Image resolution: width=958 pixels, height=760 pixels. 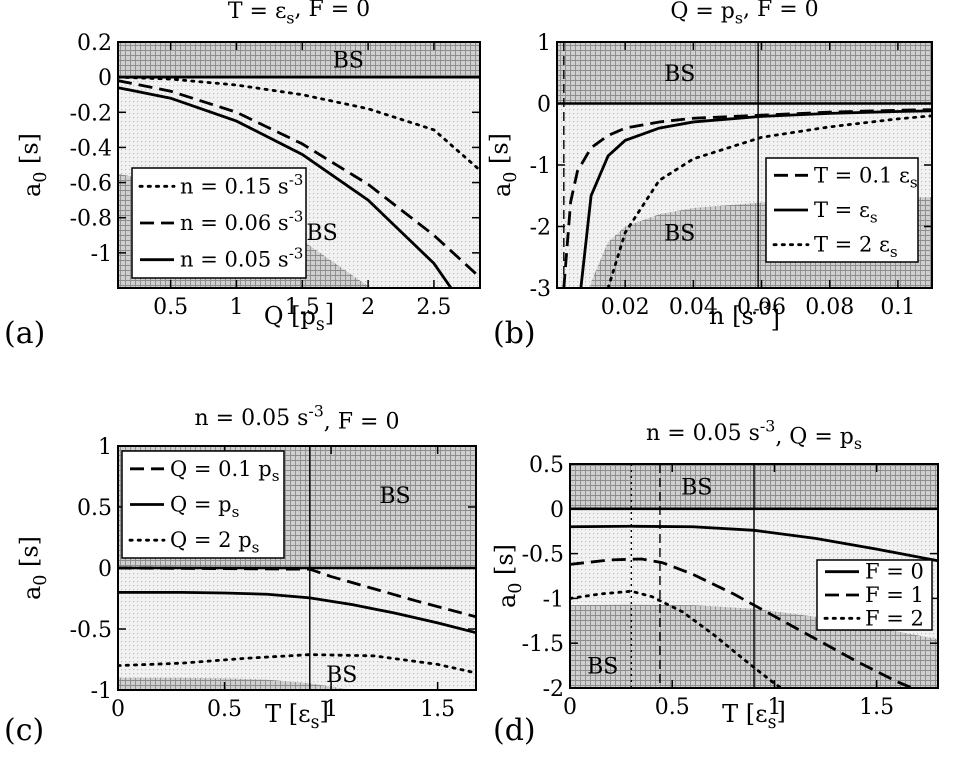 What do you see at coordinates (241, 184) in the screenshot?
I see `legend-entry: n = 0.15 s-3​` at bounding box center [241, 184].